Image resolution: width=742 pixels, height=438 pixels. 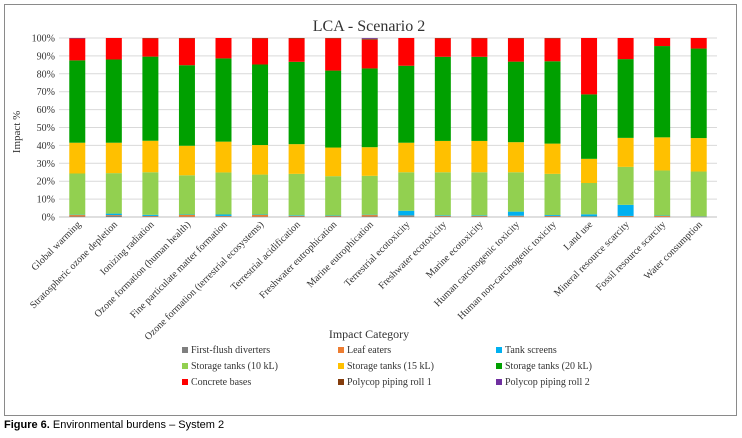 I want to click on y-tick-label: 60%, so click(x=46, y=110).